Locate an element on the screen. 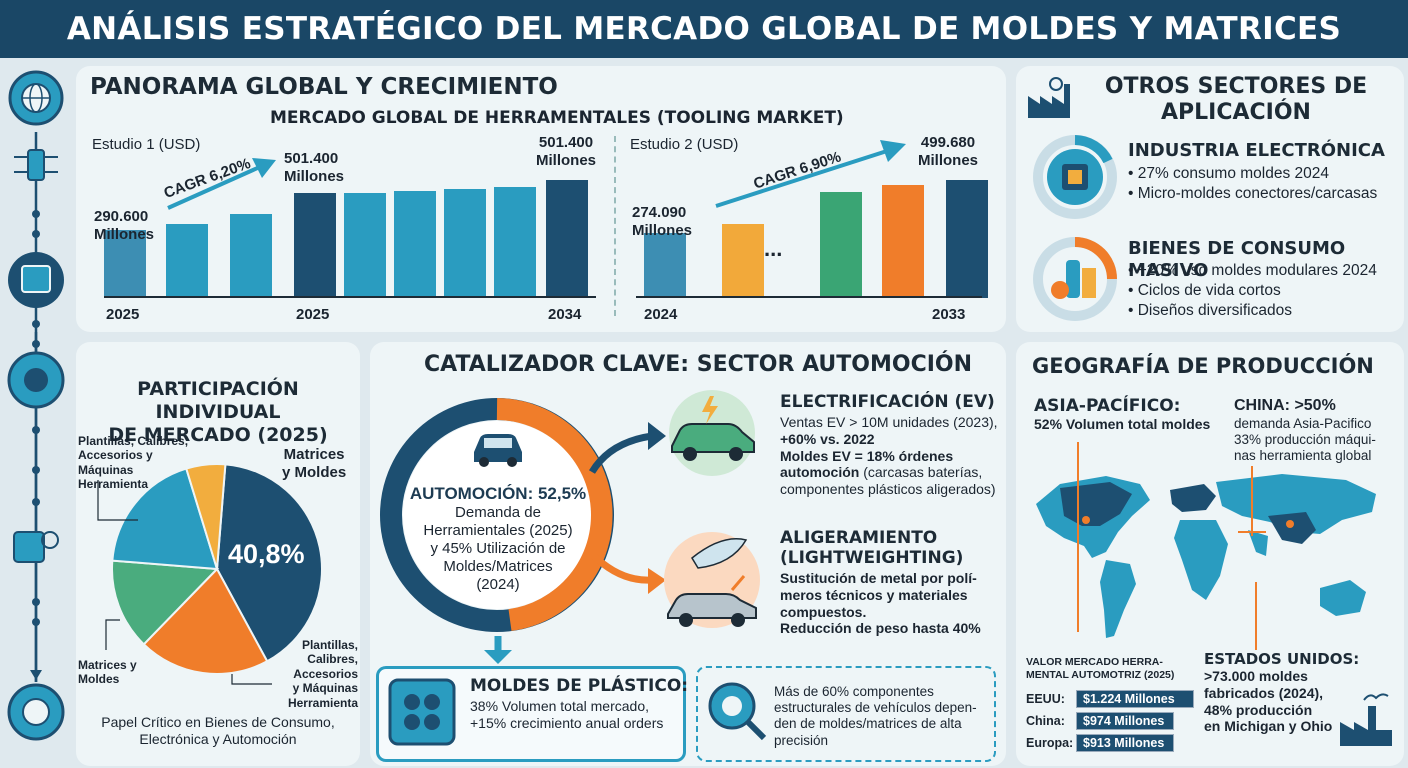 This screenshot has width=1408, height=768. circuit-chip-icon is located at coordinates (36, 165).